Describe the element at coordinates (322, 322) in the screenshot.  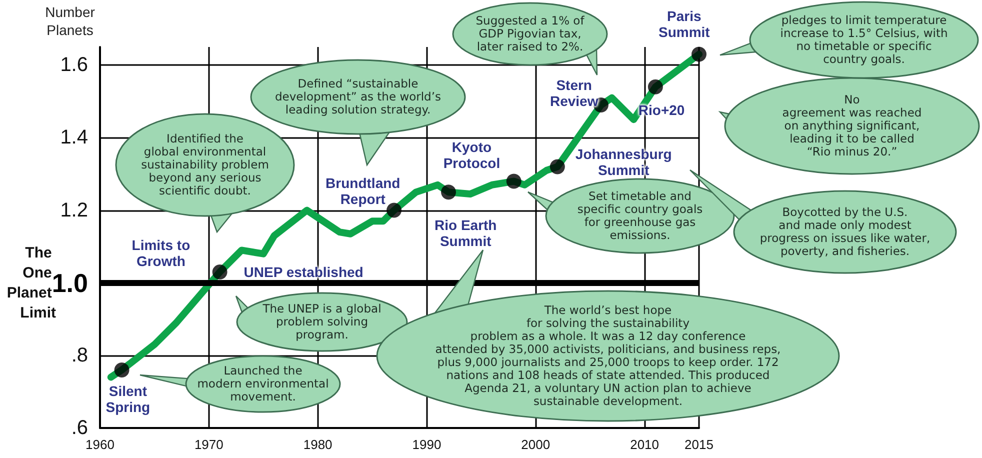
I see `annotation: The UNEP is a global problem solving program.` at that location.